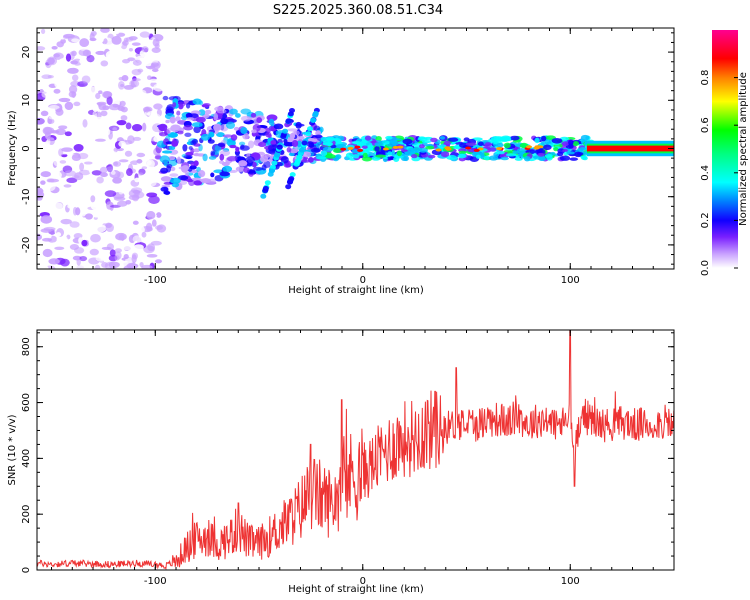  I want to click on spectrogram-y-tick-label: 20, so click(26, 52).